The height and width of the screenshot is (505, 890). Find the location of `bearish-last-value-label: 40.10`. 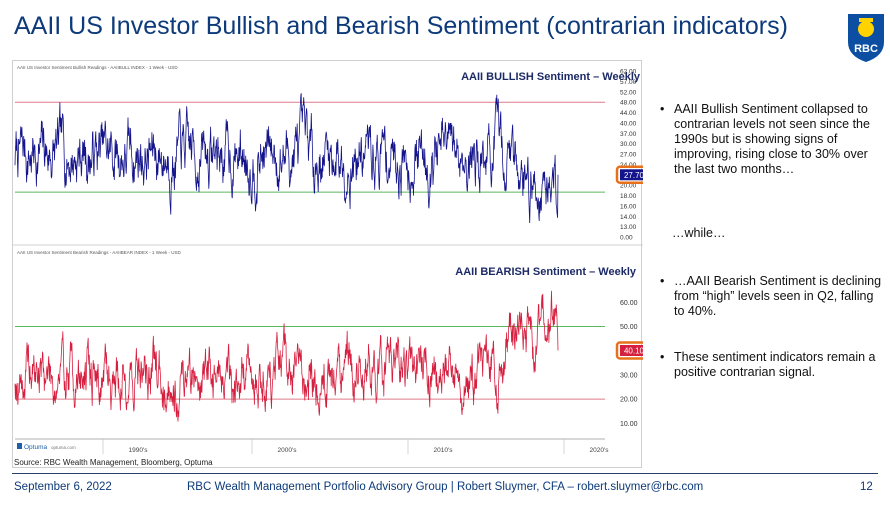

bearish-last-value-label: 40.10 is located at coordinates (633, 351).